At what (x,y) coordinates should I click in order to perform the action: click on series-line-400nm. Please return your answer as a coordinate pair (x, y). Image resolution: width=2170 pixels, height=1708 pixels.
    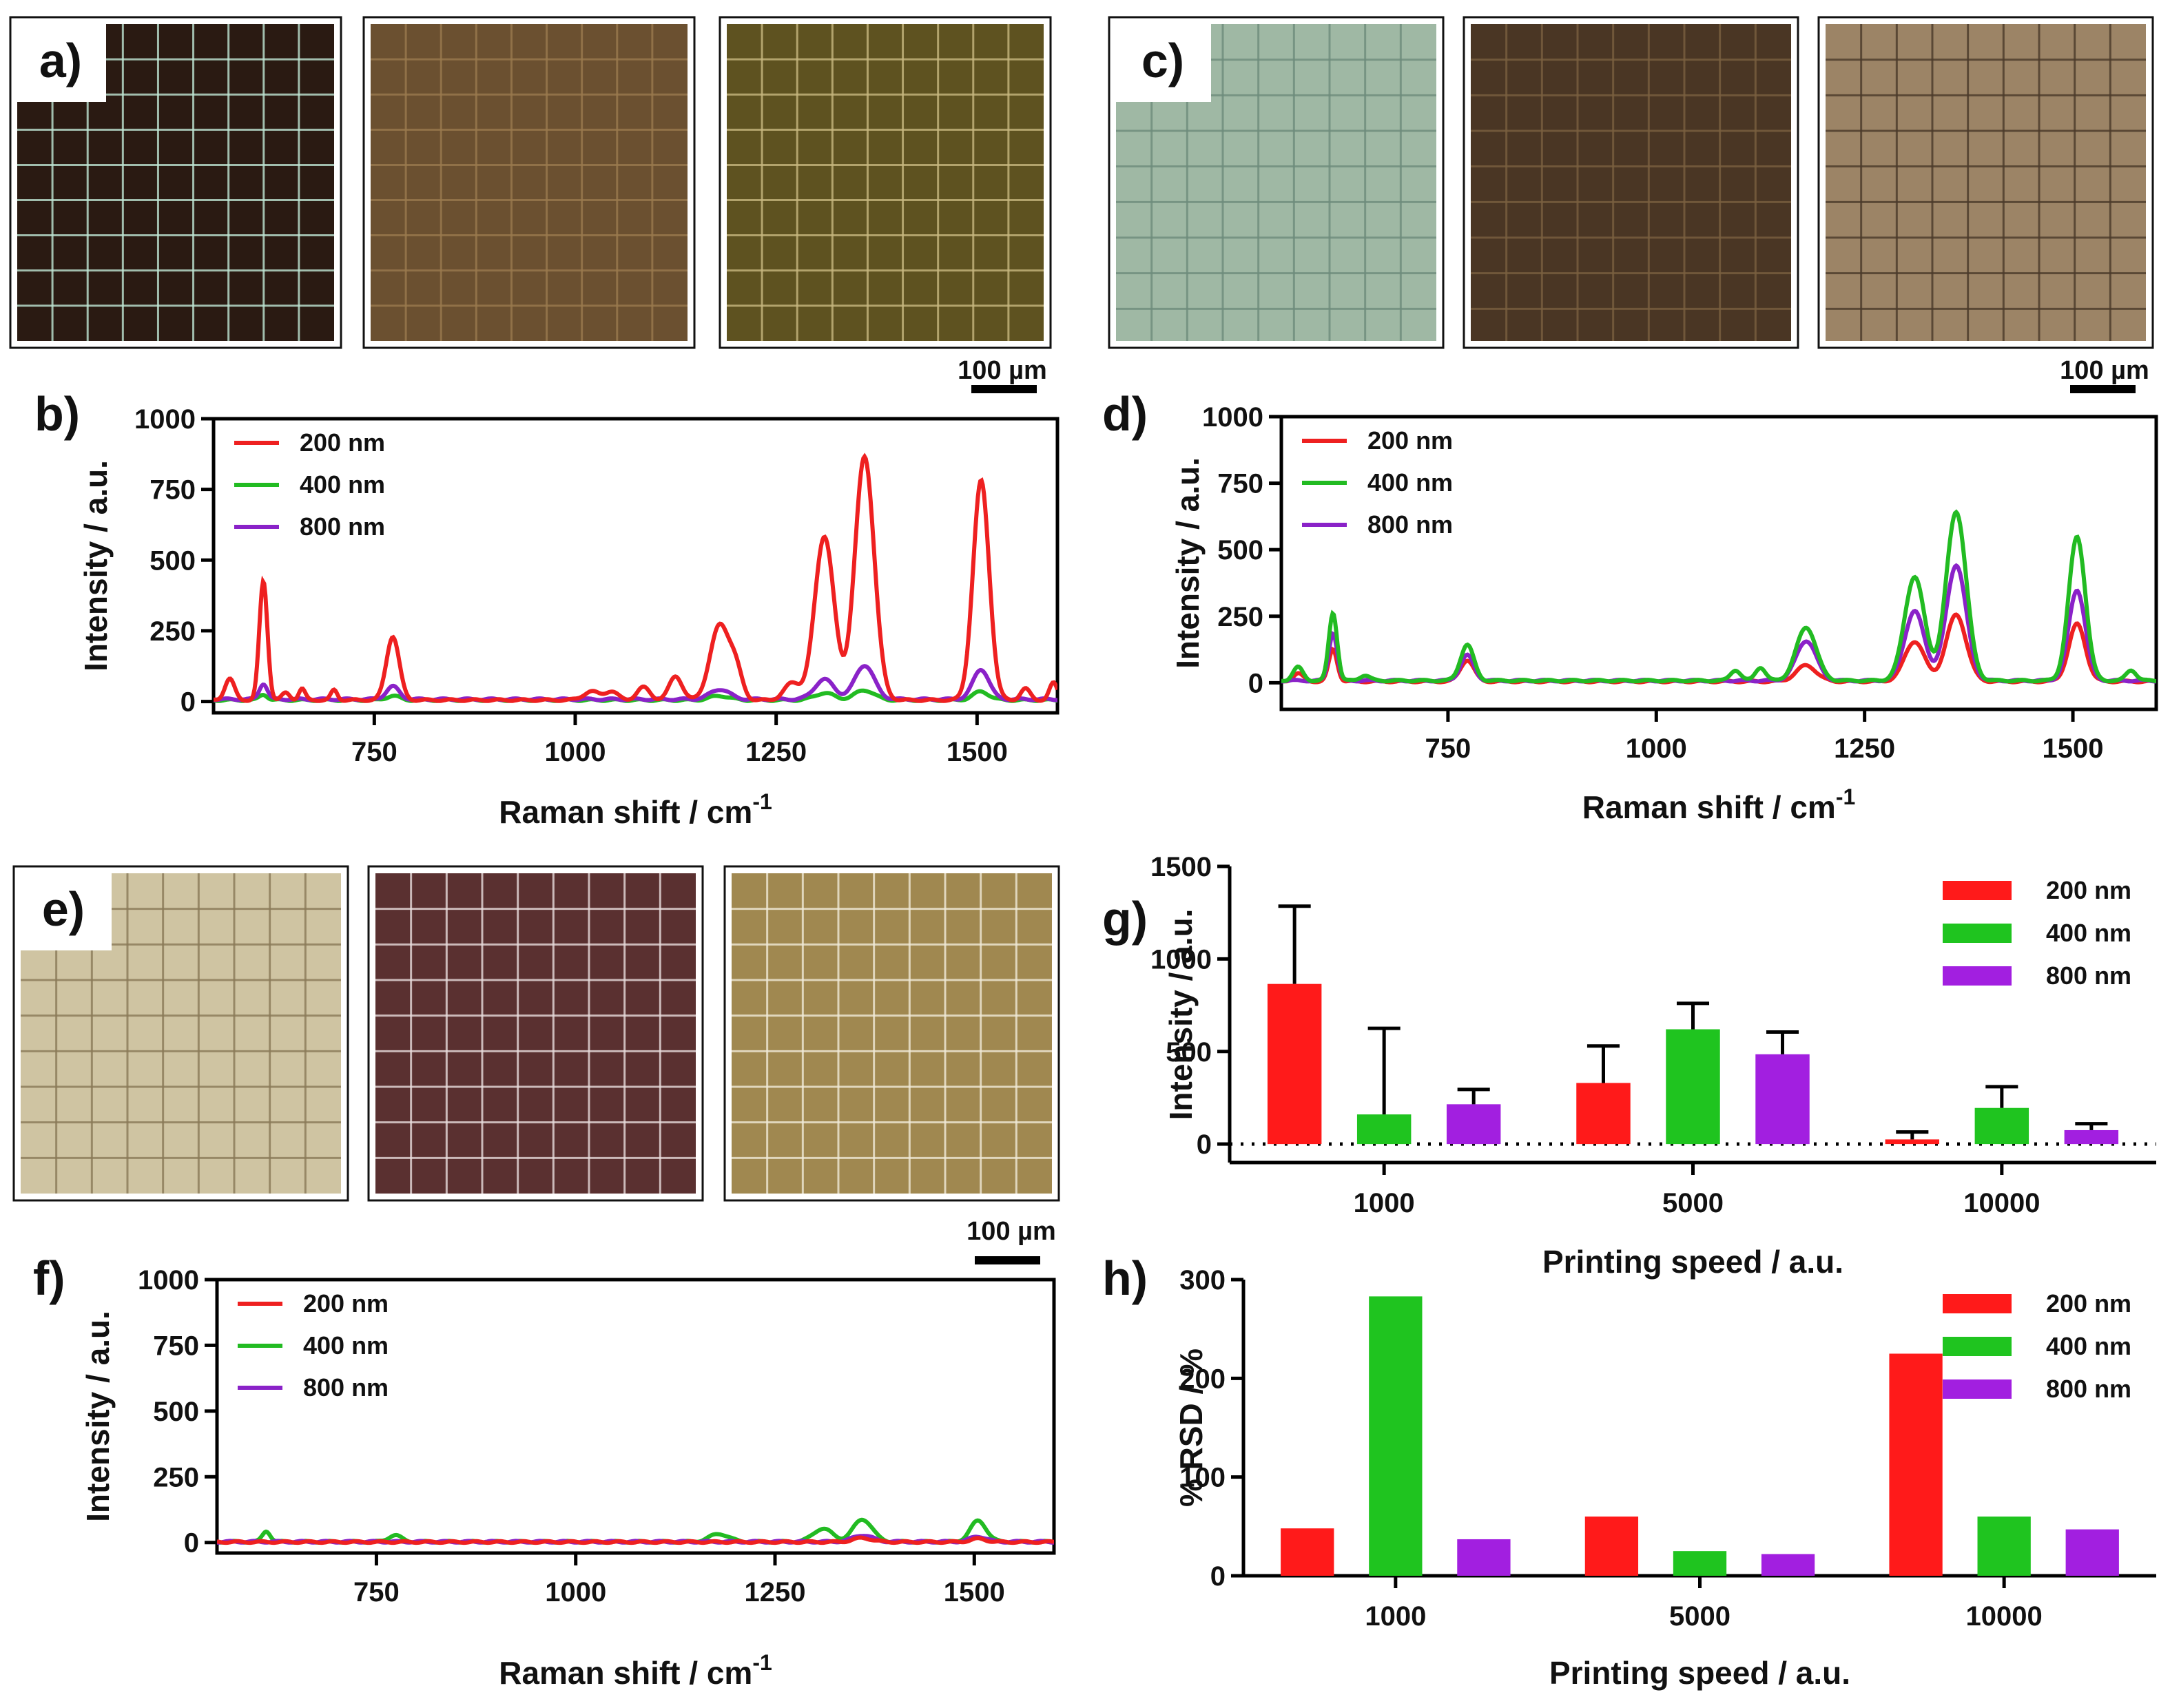
    Looking at the image, I should click on (1718, 596).